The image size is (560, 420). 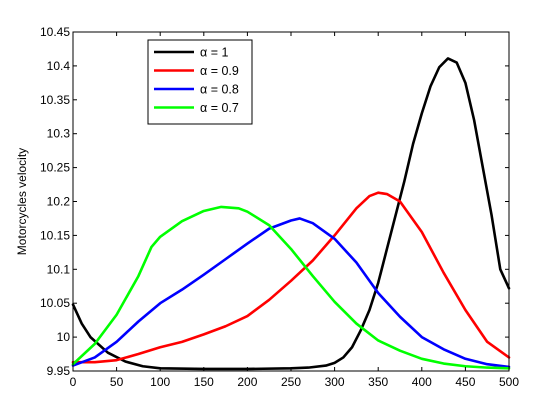 What do you see at coordinates (378, 382) in the screenshot?
I see `x-tick-label: 350` at bounding box center [378, 382].